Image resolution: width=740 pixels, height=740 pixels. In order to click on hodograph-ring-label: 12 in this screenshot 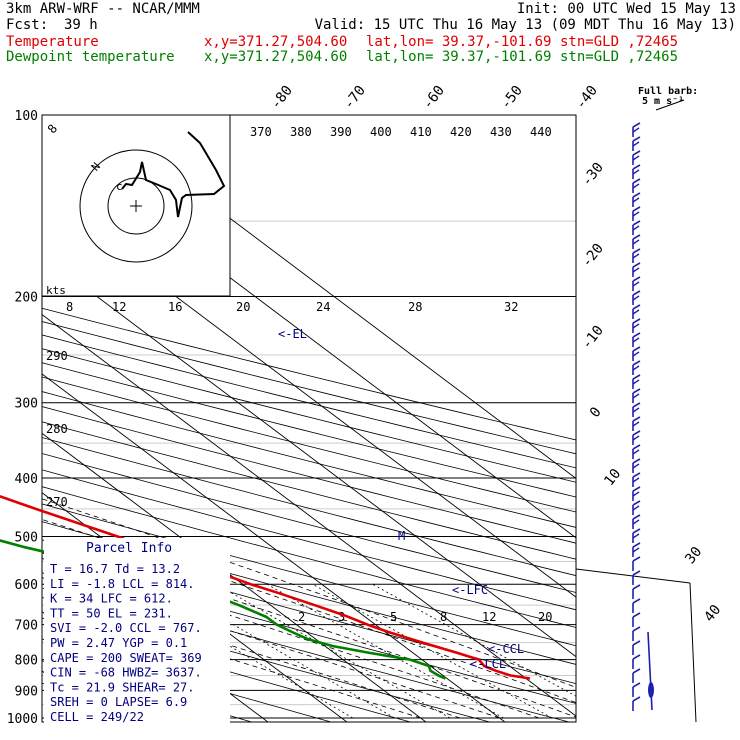, I will do `click(119, 307)`.